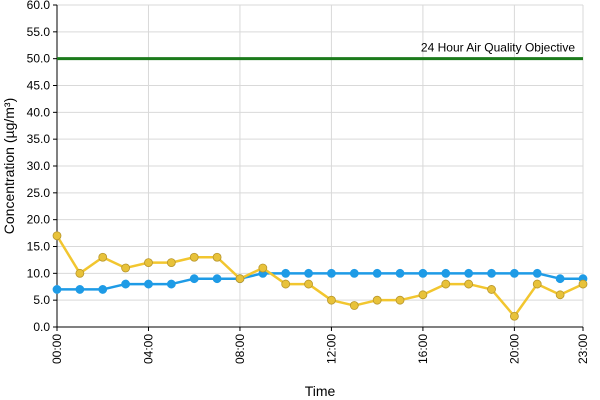 The height and width of the screenshot is (400, 600). I want to click on x-tick-label: 04:00, so click(148, 349).